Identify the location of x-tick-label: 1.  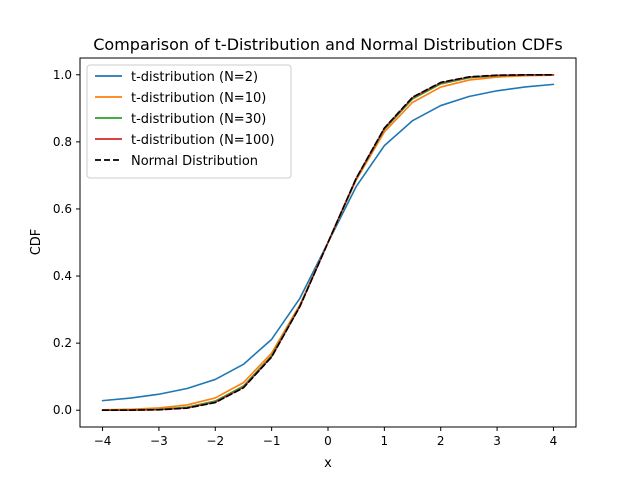
(385, 441).